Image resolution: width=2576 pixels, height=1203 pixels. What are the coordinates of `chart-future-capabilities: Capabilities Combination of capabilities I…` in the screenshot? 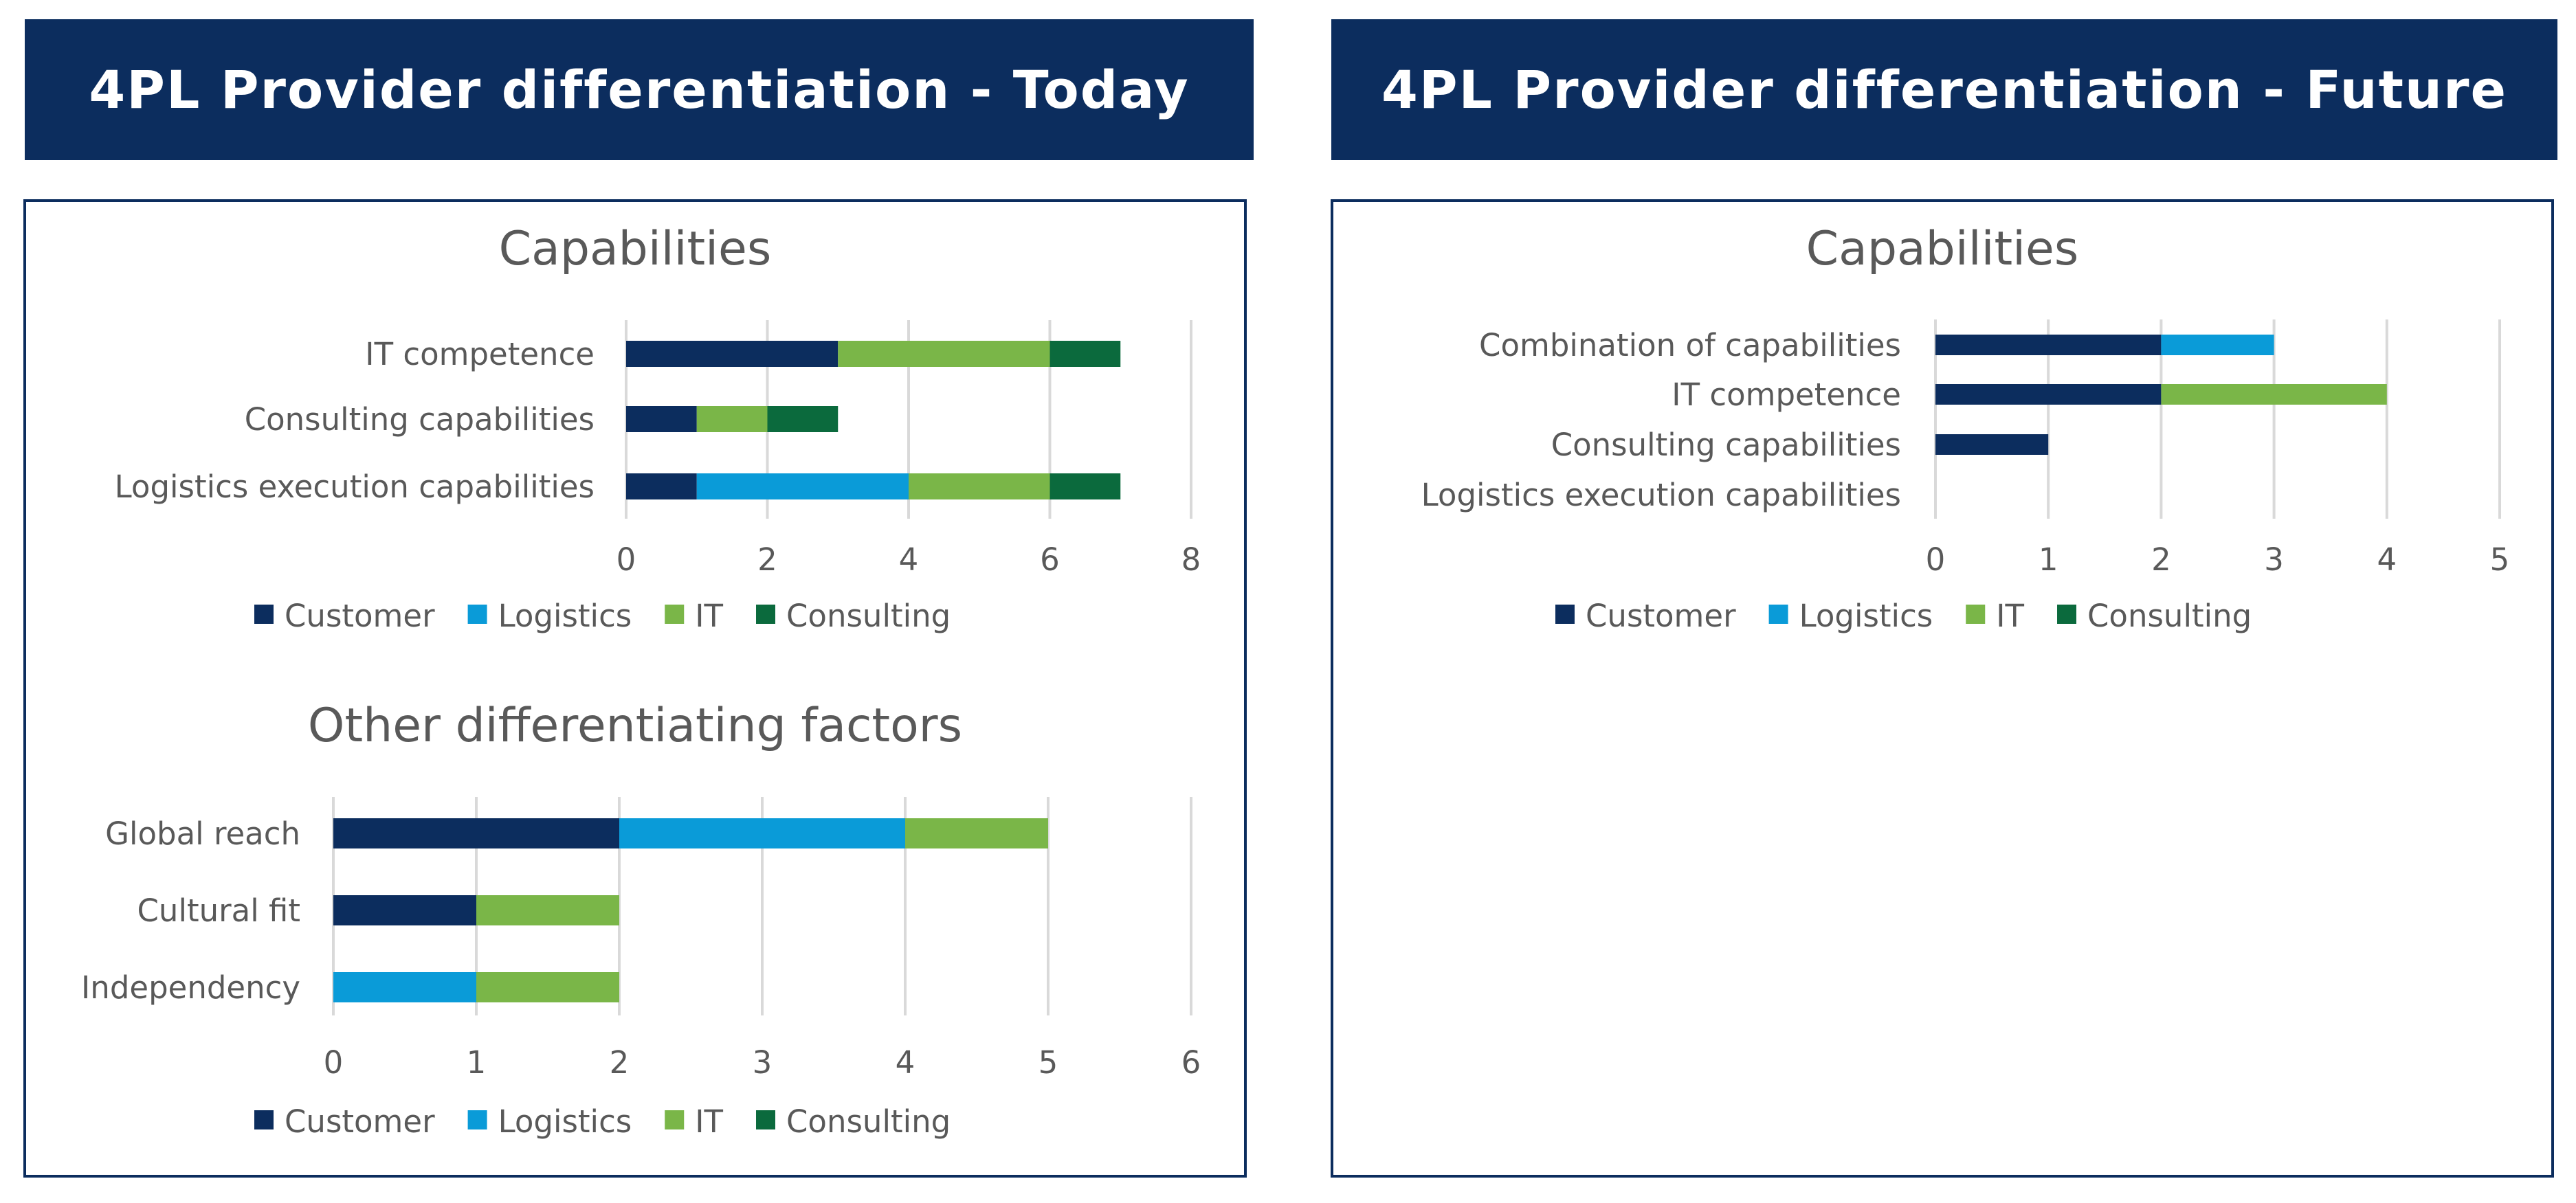 It's located at (1965, 428).